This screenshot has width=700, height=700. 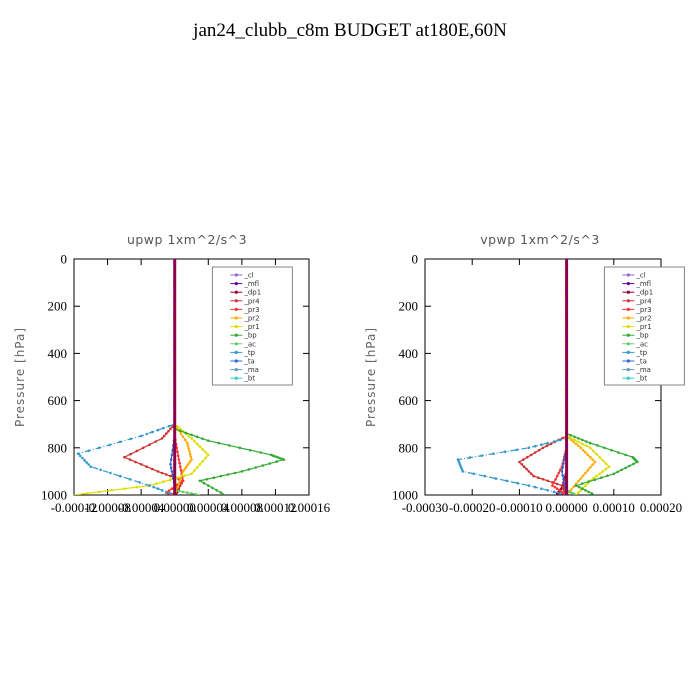 I want to click on series-line-pr2, so click(x=580, y=377).